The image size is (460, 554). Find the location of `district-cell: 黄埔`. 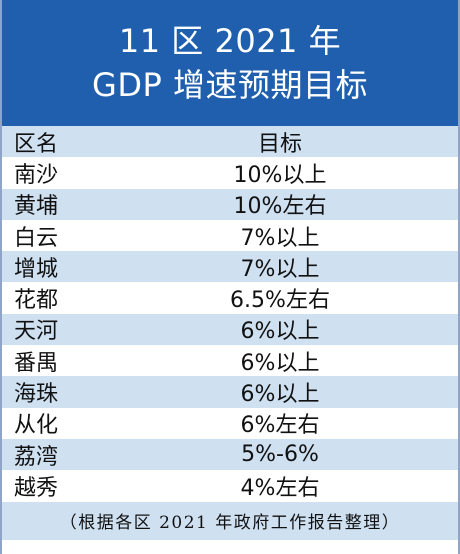

district-cell: 黄埔 is located at coordinates (36, 207).